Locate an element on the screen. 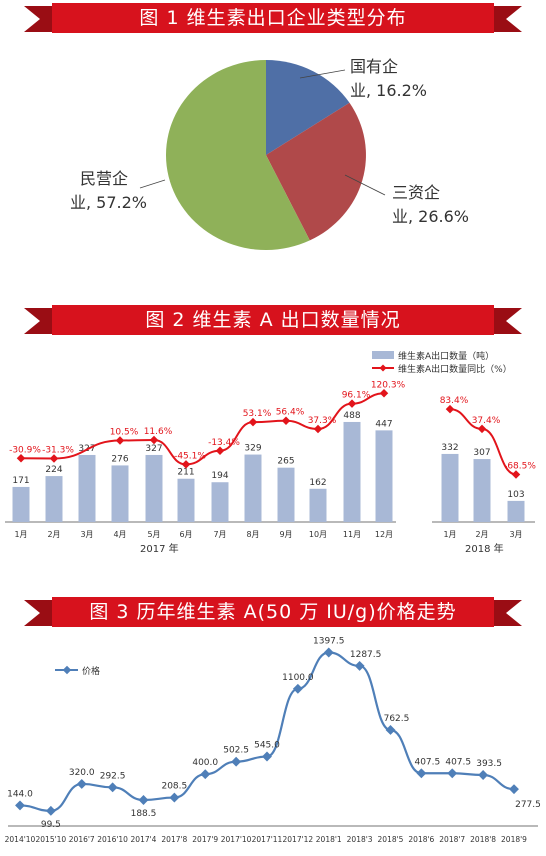 This screenshot has height=856, width=546. x-tick-label: 4月 is located at coordinates (119, 534).